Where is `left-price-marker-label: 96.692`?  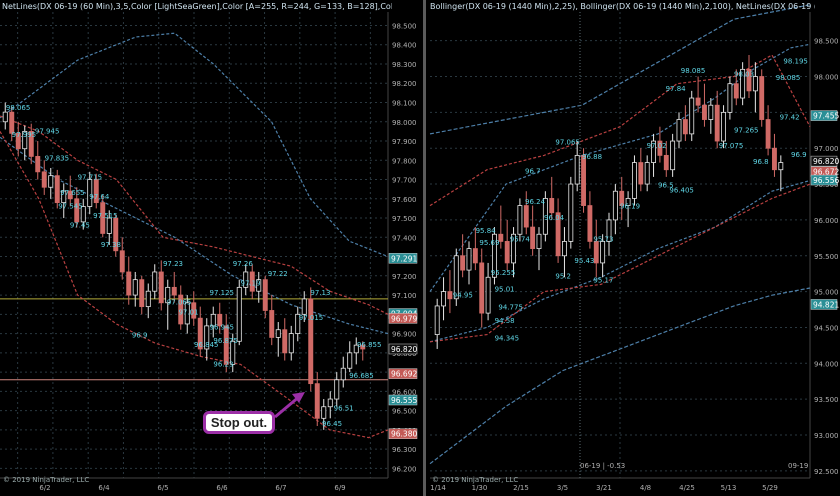
left-price-marker-label: 96.692 is located at coordinates (404, 374).